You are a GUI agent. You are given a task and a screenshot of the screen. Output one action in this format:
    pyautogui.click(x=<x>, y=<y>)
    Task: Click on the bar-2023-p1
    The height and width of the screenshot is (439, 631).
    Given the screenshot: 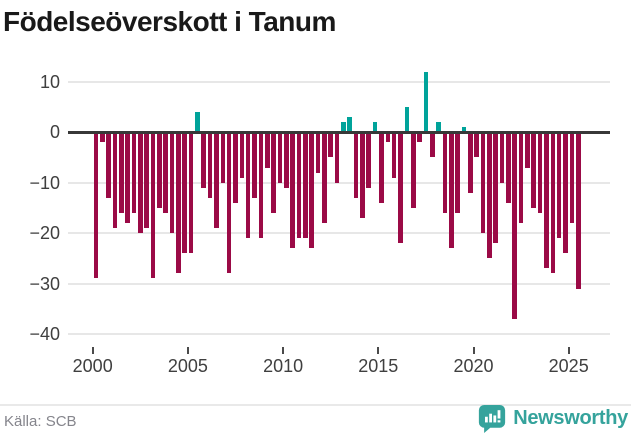 What is the action you would take?
    pyautogui.click(x=534, y=170)
    